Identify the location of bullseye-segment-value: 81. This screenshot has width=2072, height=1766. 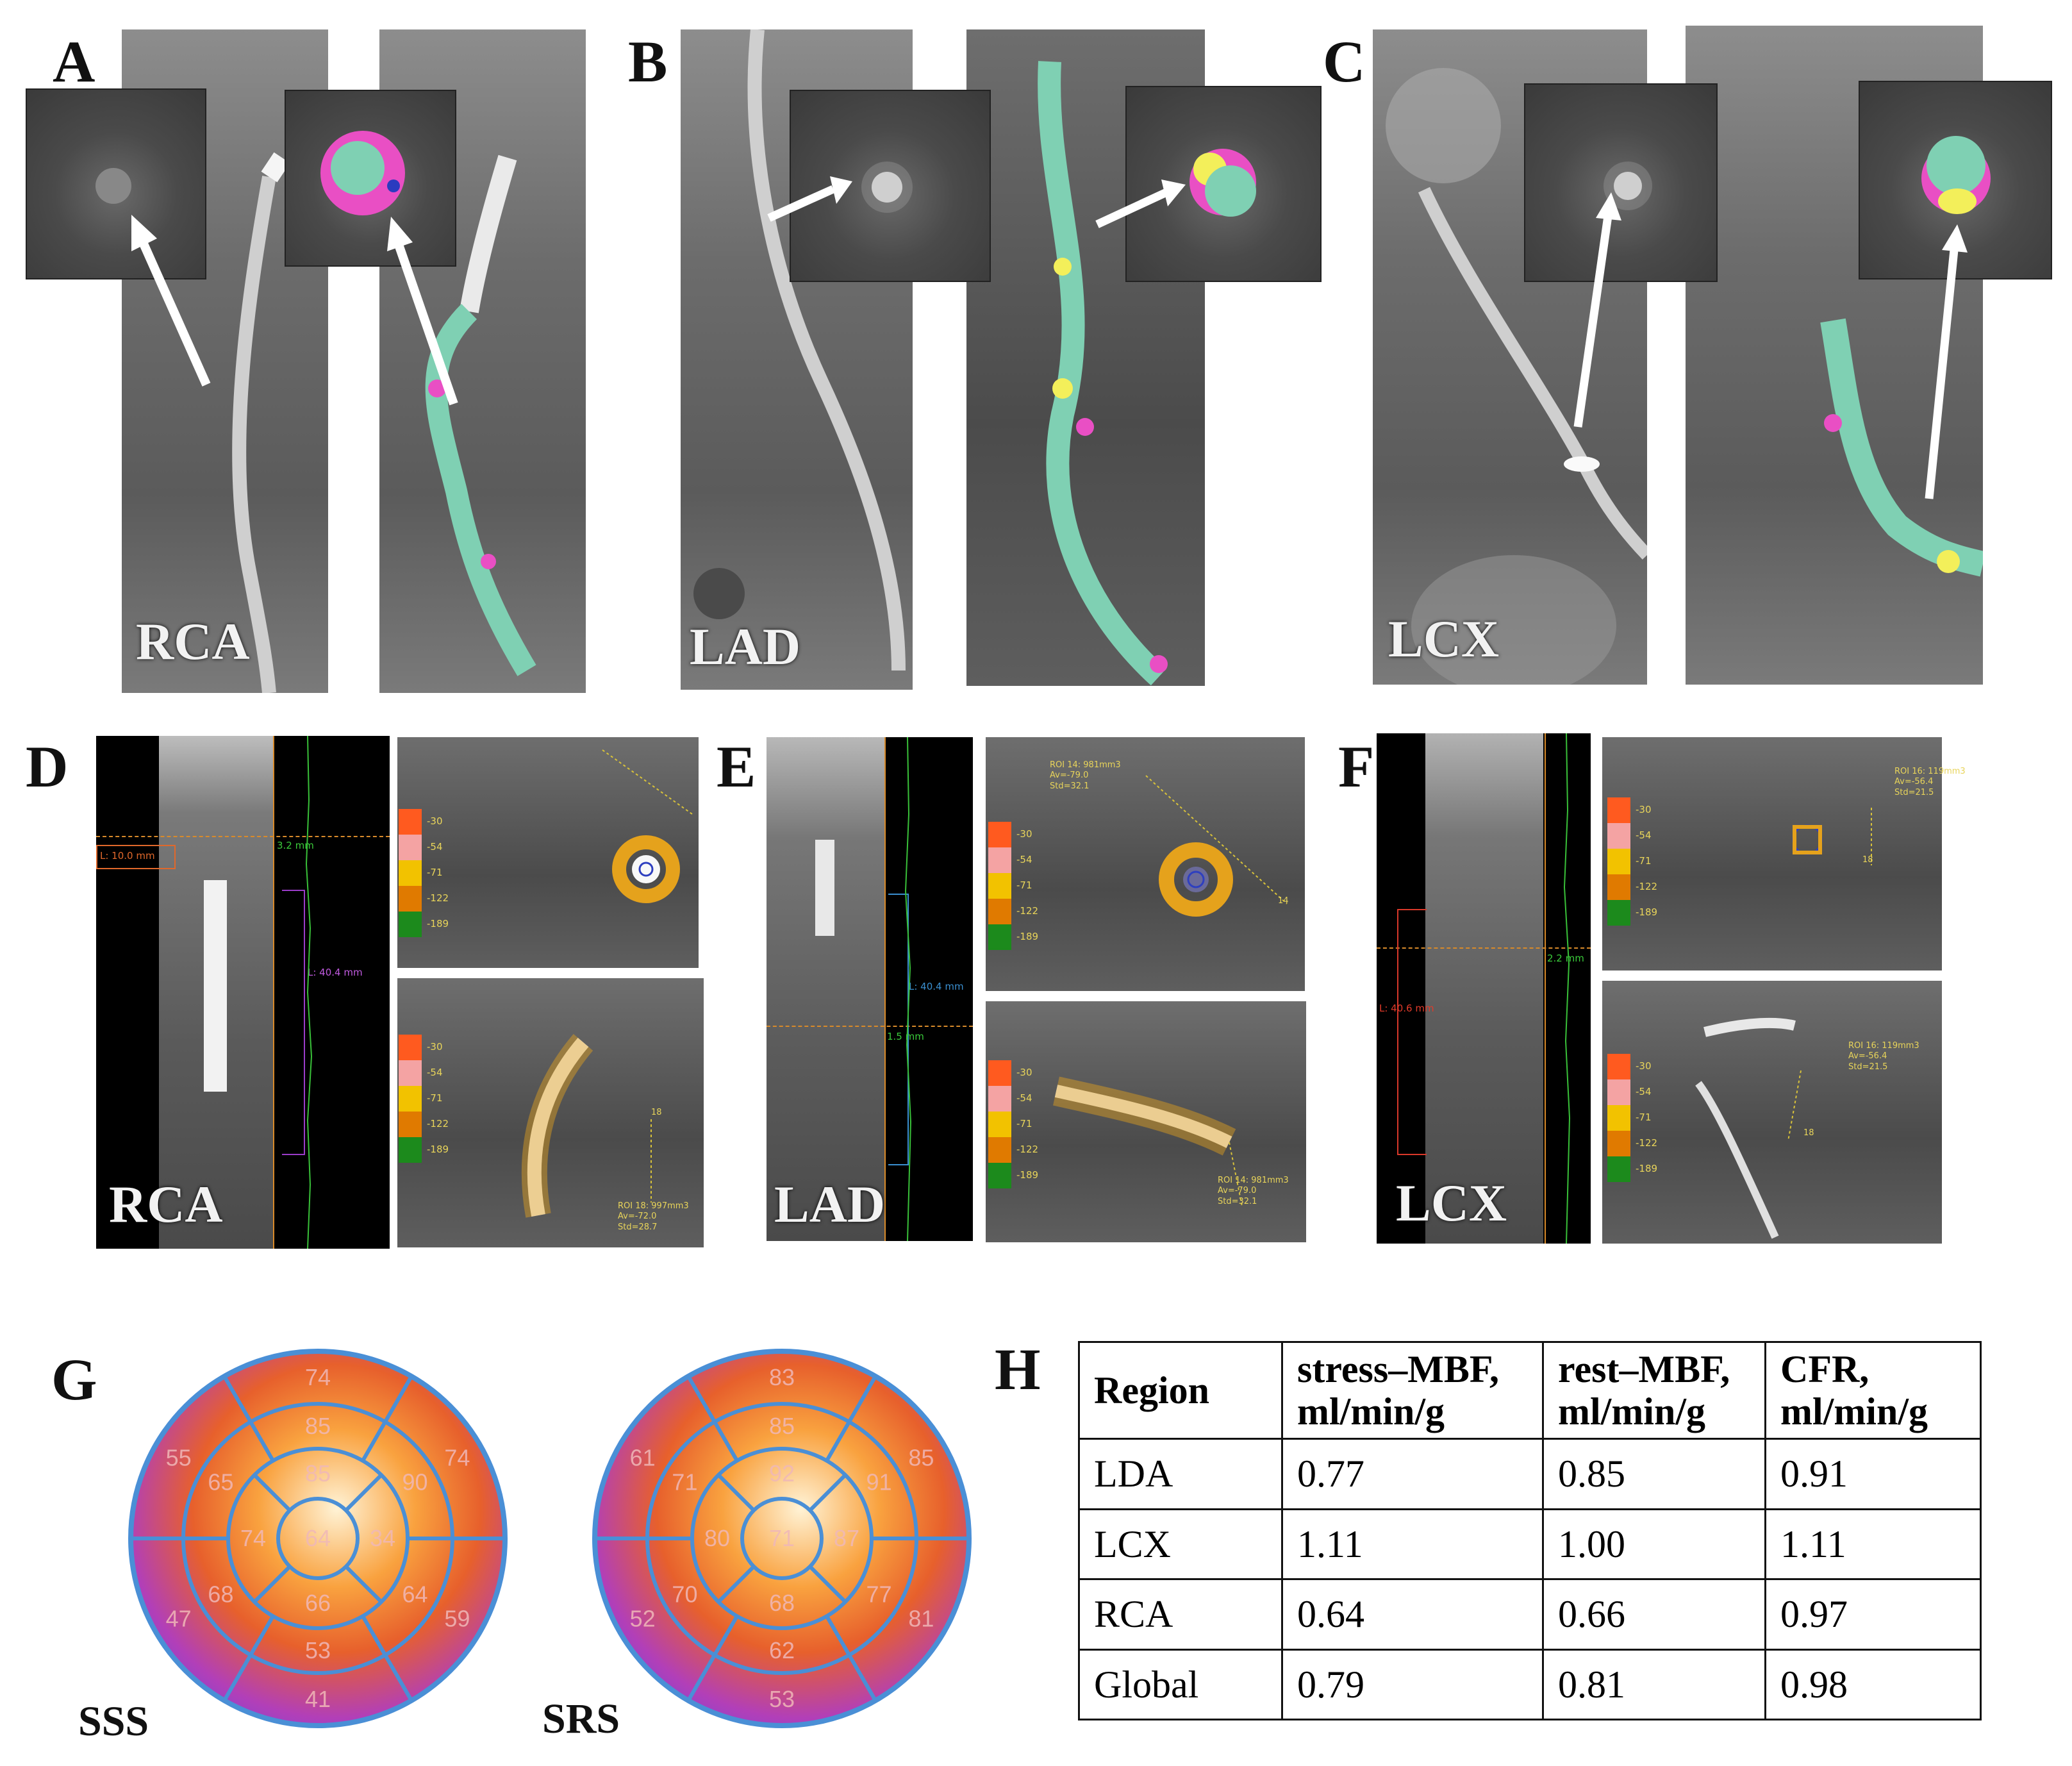
(921, 1619).